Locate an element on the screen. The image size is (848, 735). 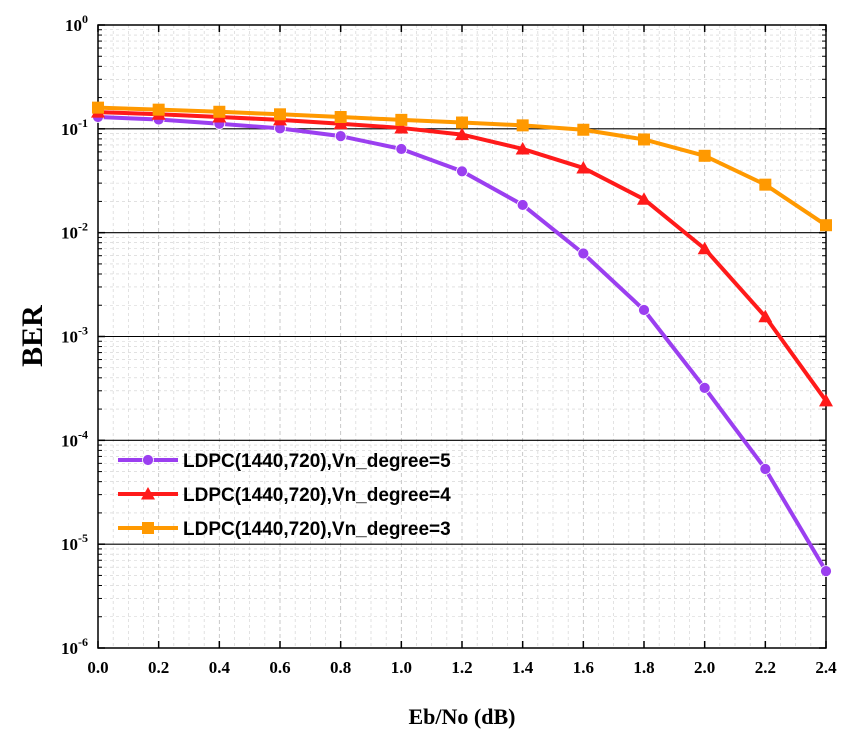
legend-label: LDPC(1440,720),Vn_degree=5 is located at coordinates (317, 461).